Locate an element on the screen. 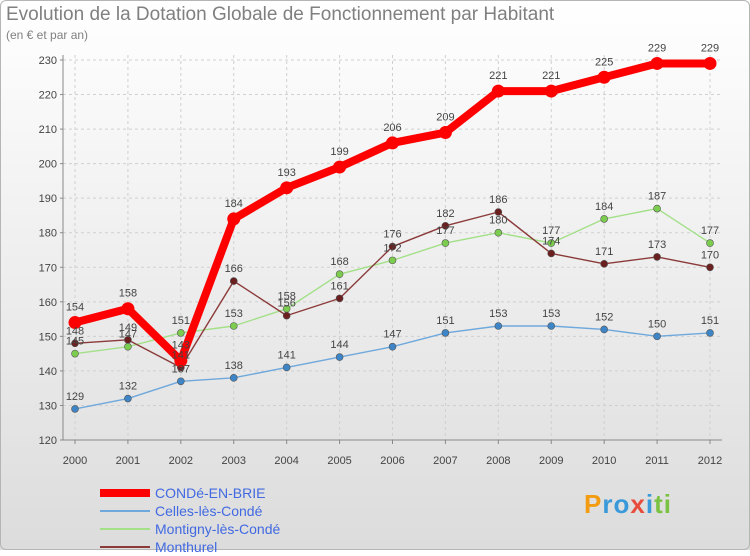 This screenshot has height=556, width=750. data-label: 172 is located at coordinates (392, 248).